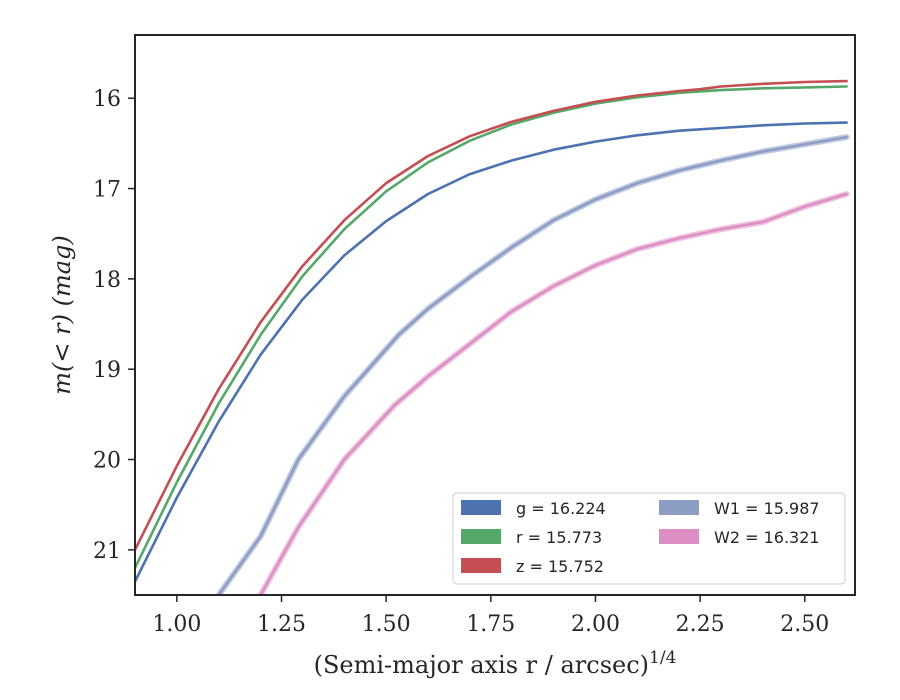 This screenshot has height=700, width=900. What do you see at coordinates (386, 624) in the screenshot?
I see `x-tick-label: 1.50` at bounding box center [386, 624].